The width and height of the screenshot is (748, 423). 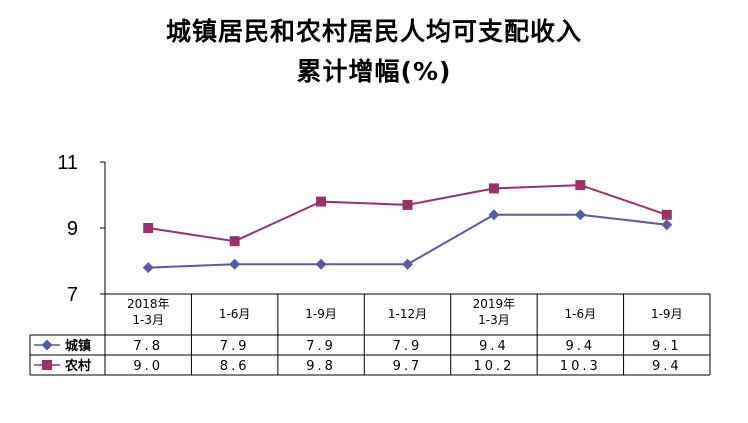 What do you see at coordinates (408, 366) in the screenshot?
I see `table-value: 9.7` at bounding box center [408, 366].